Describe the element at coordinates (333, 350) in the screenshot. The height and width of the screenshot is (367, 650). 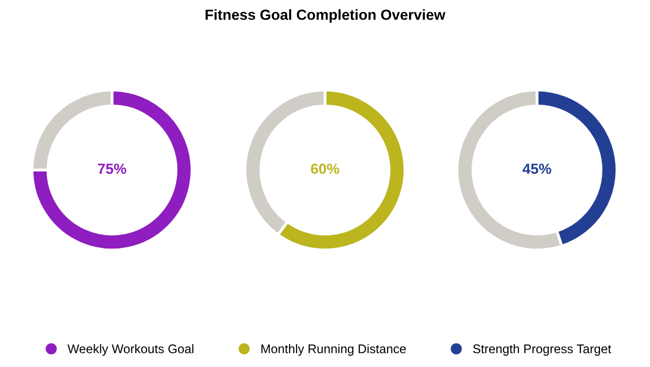
I see `legend-label: Monthly Running Distance` at that location.